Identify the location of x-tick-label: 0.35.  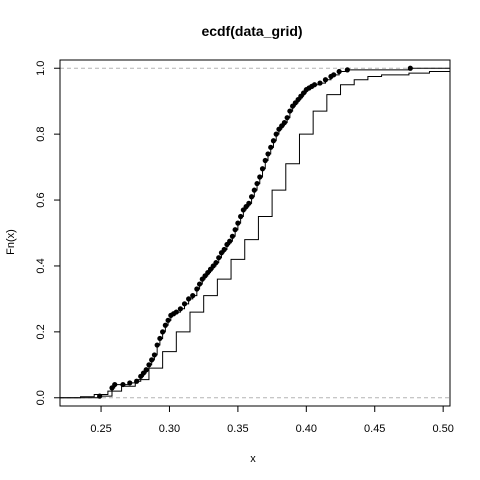
(237, 429).